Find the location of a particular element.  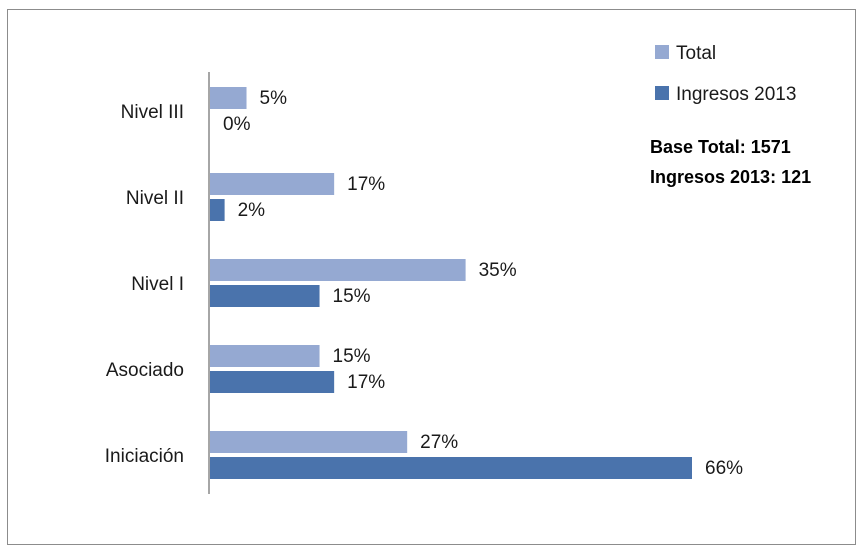

legend-swatch-total is located at coordinates (662, 52).